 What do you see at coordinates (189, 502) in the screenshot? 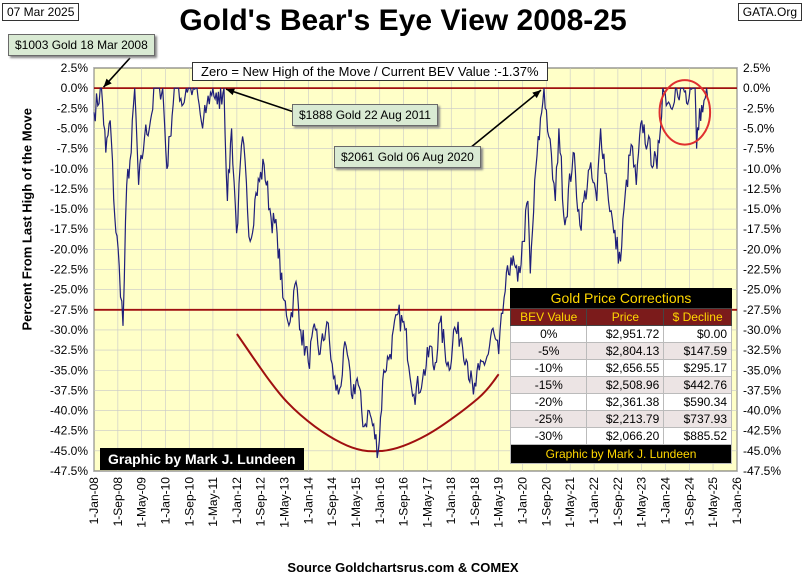
I see `x-tick-label: 1-Sep-10` at bounding box center [189, 502].